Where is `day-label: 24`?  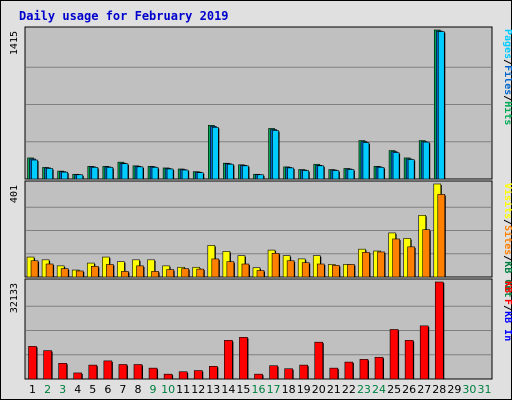 day-label: 24 is located at coordinates (379, 389).